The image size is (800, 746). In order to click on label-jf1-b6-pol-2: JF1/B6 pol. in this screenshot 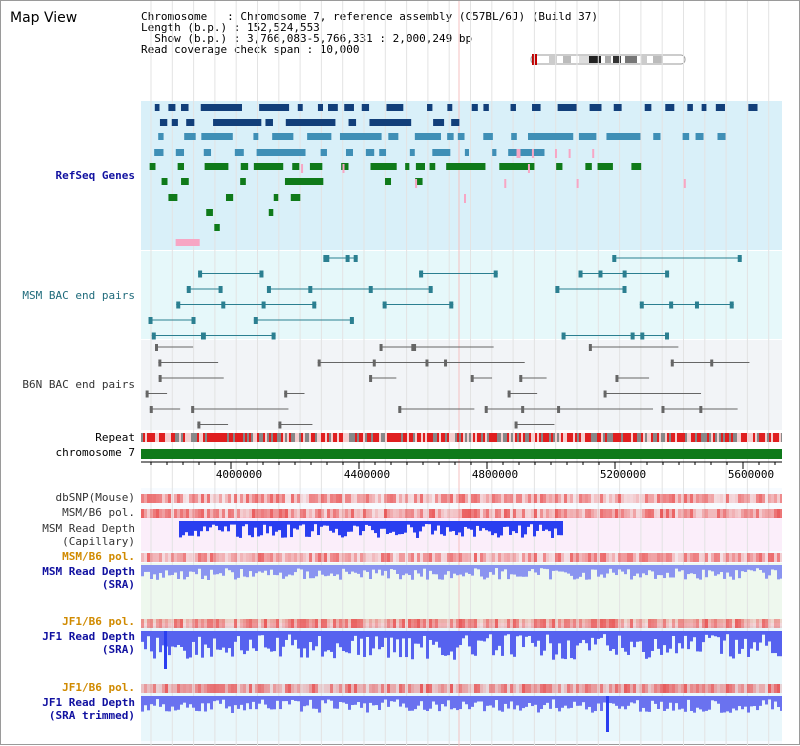, I will do `click(98, 687)`.